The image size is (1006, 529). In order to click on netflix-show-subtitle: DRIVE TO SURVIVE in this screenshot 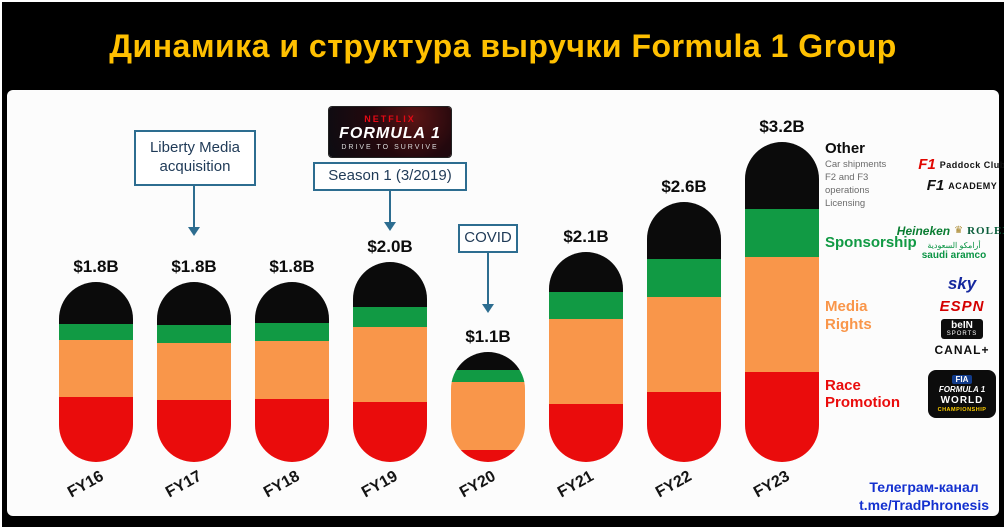, I will do `click(390, 147)`.